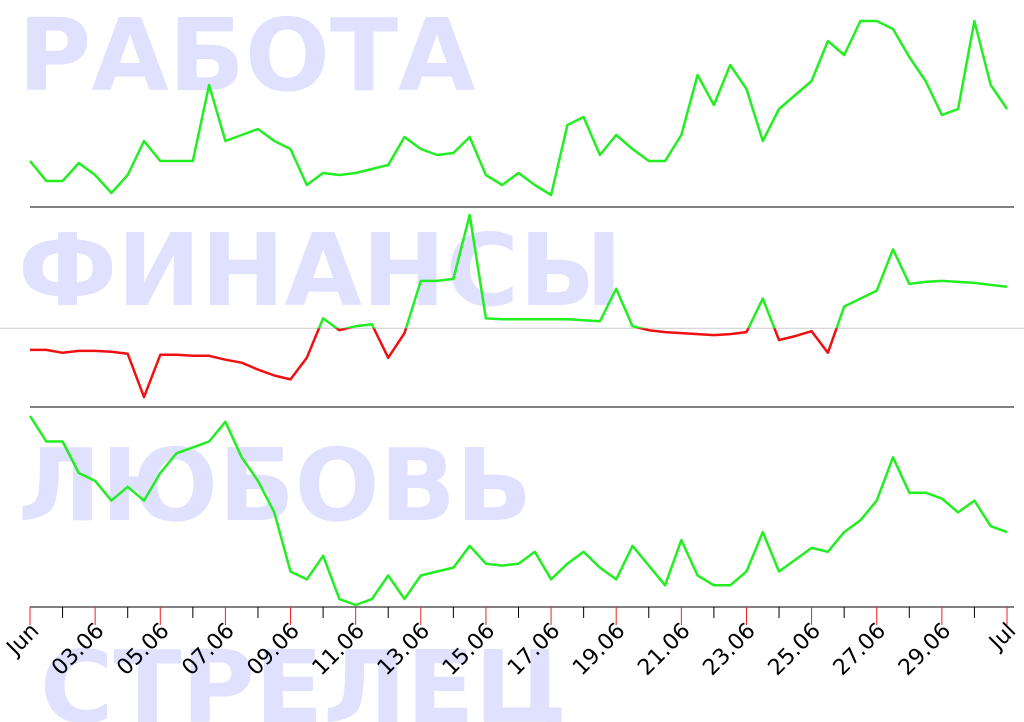 The width and height of the screenshot is (1024, 722). I want to click on x-tick-label: 19.06, so click(599, 650).